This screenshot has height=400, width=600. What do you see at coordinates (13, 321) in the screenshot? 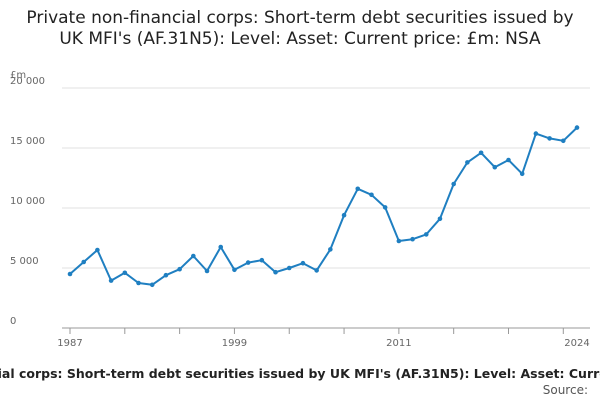
I see `y-tick-label: 0` at bounding box center [13, 321].